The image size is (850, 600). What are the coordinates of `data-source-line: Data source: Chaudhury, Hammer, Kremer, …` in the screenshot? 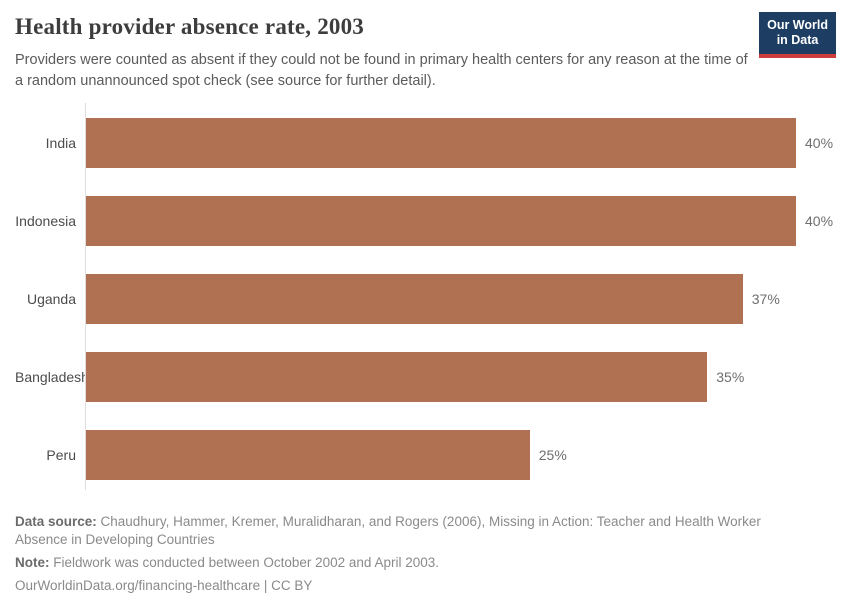 It's located at (415, 531).